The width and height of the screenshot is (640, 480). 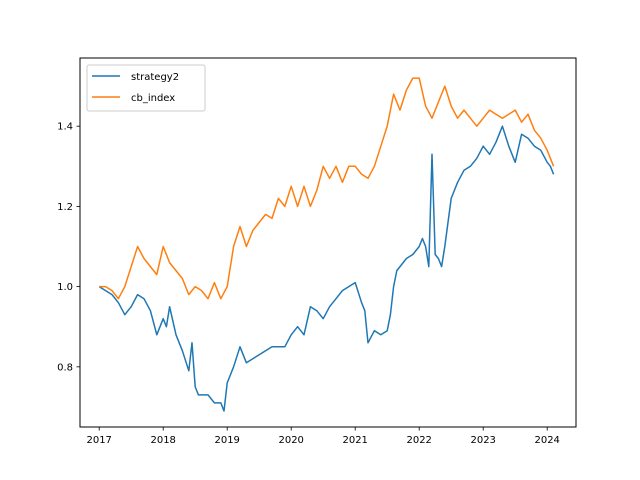 I want to click on x-tick-label: 2017, so click(x=98, y=440).